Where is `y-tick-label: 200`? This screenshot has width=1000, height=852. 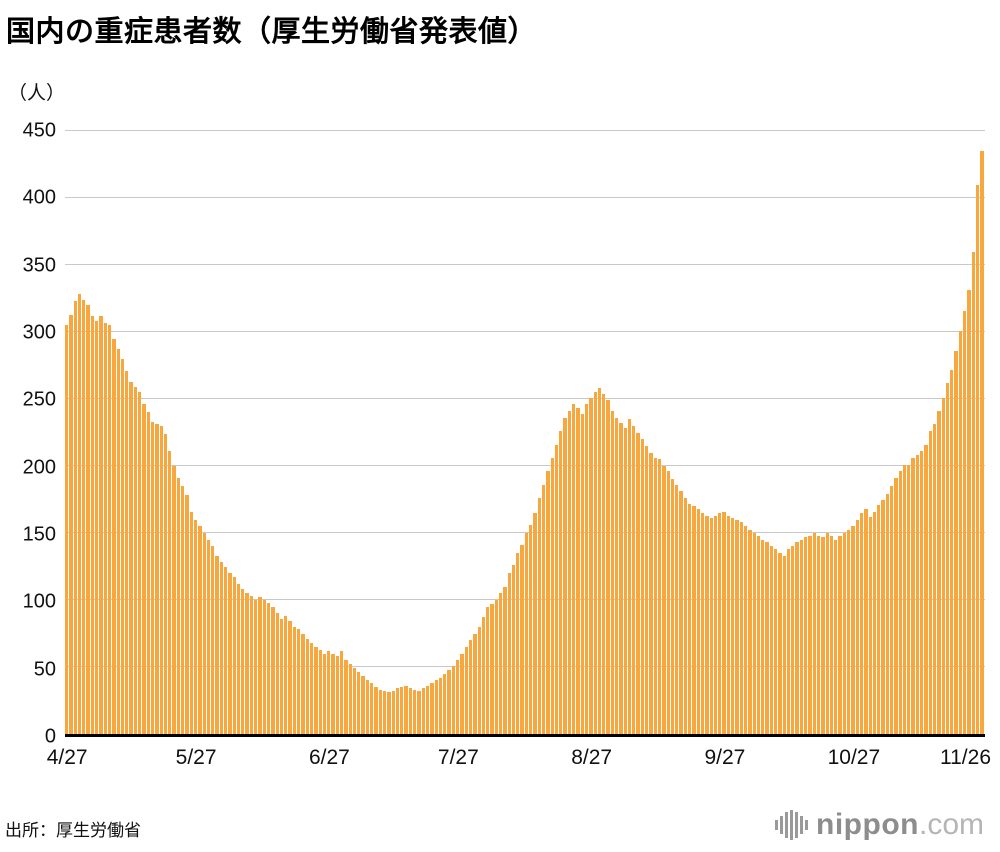
y-tick-label: 200 is located at coordinates (39, 467).